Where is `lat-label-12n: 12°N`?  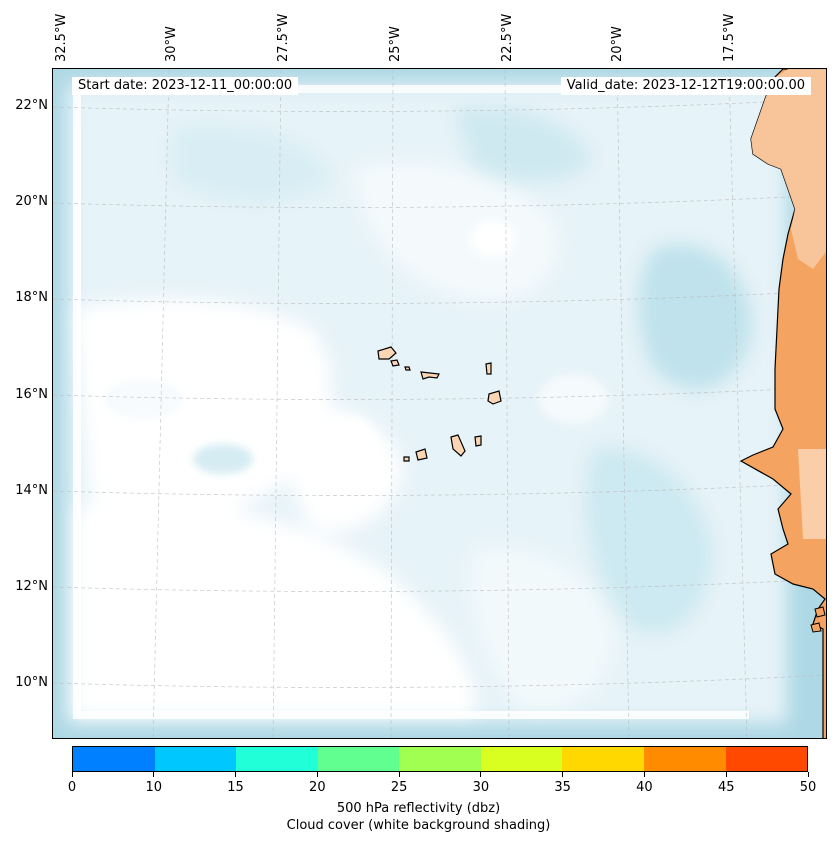
lat-label-12n: 12°N is located at coordinates (31, 586).